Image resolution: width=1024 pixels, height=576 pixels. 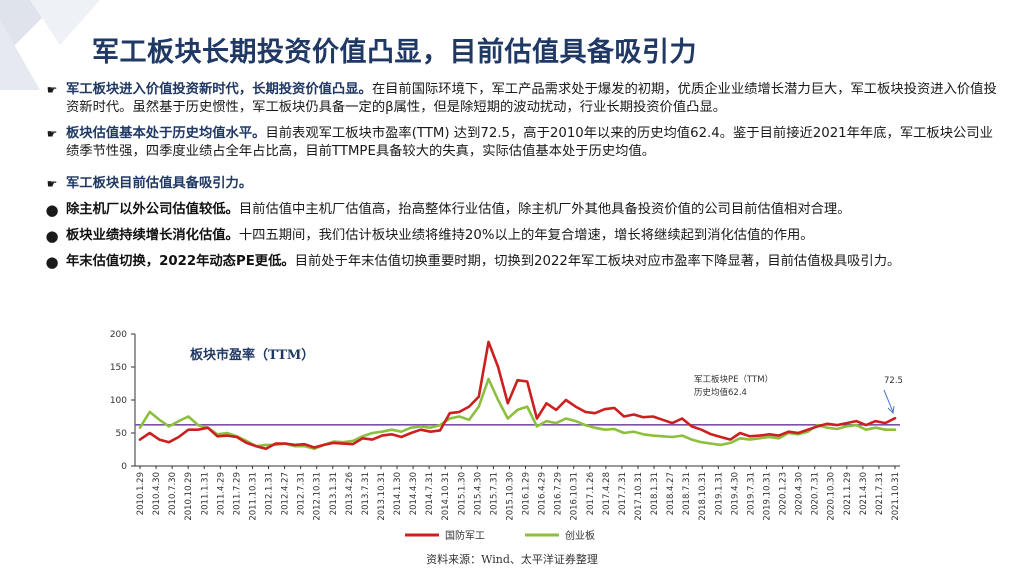 What do you see at coordinates (893, 381) in the screenshot?
I see `last-value-label: 72.5` at bounding box center [893, 381].